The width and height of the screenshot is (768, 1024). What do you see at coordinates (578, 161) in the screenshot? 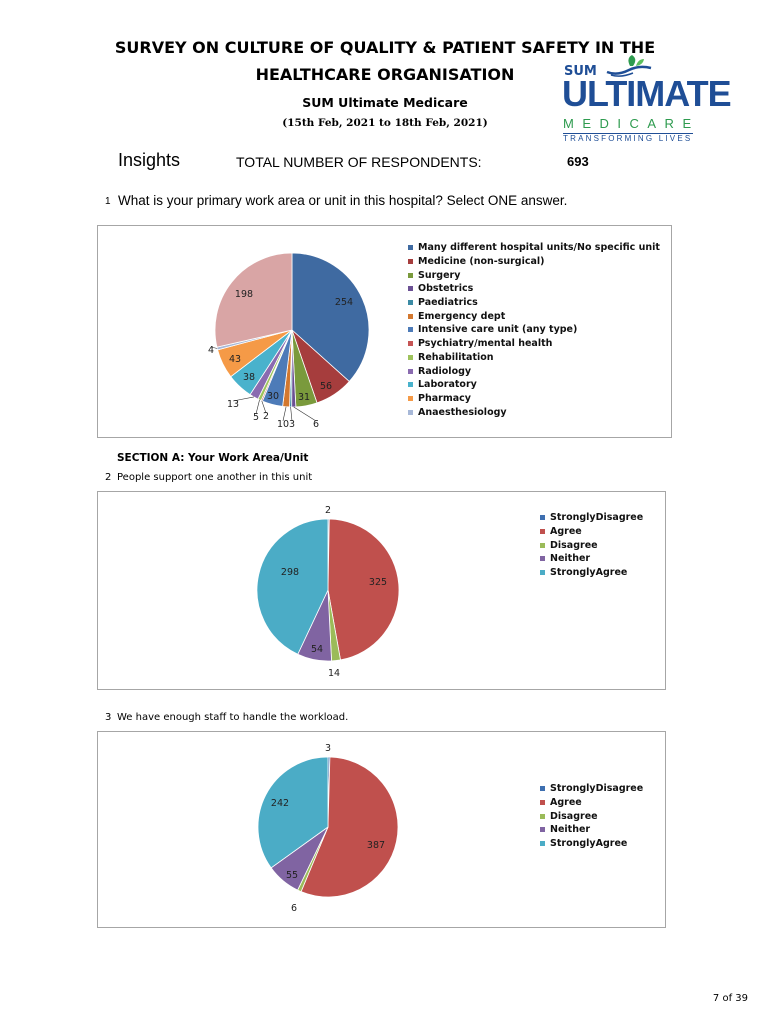
I see `respondents-count: 693` at bounding box center [578, 161].